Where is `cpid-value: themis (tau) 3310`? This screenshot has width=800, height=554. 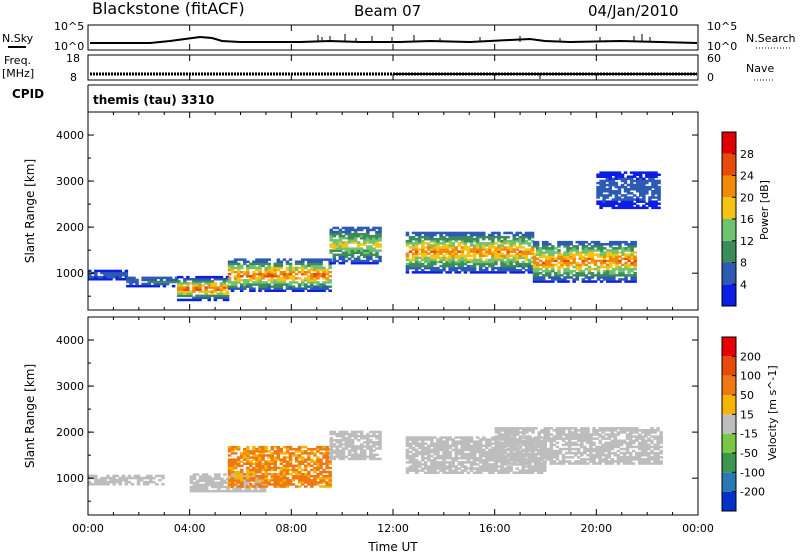
cpid-value: themis (tau) 3310 is located at coordinates (153, 100).